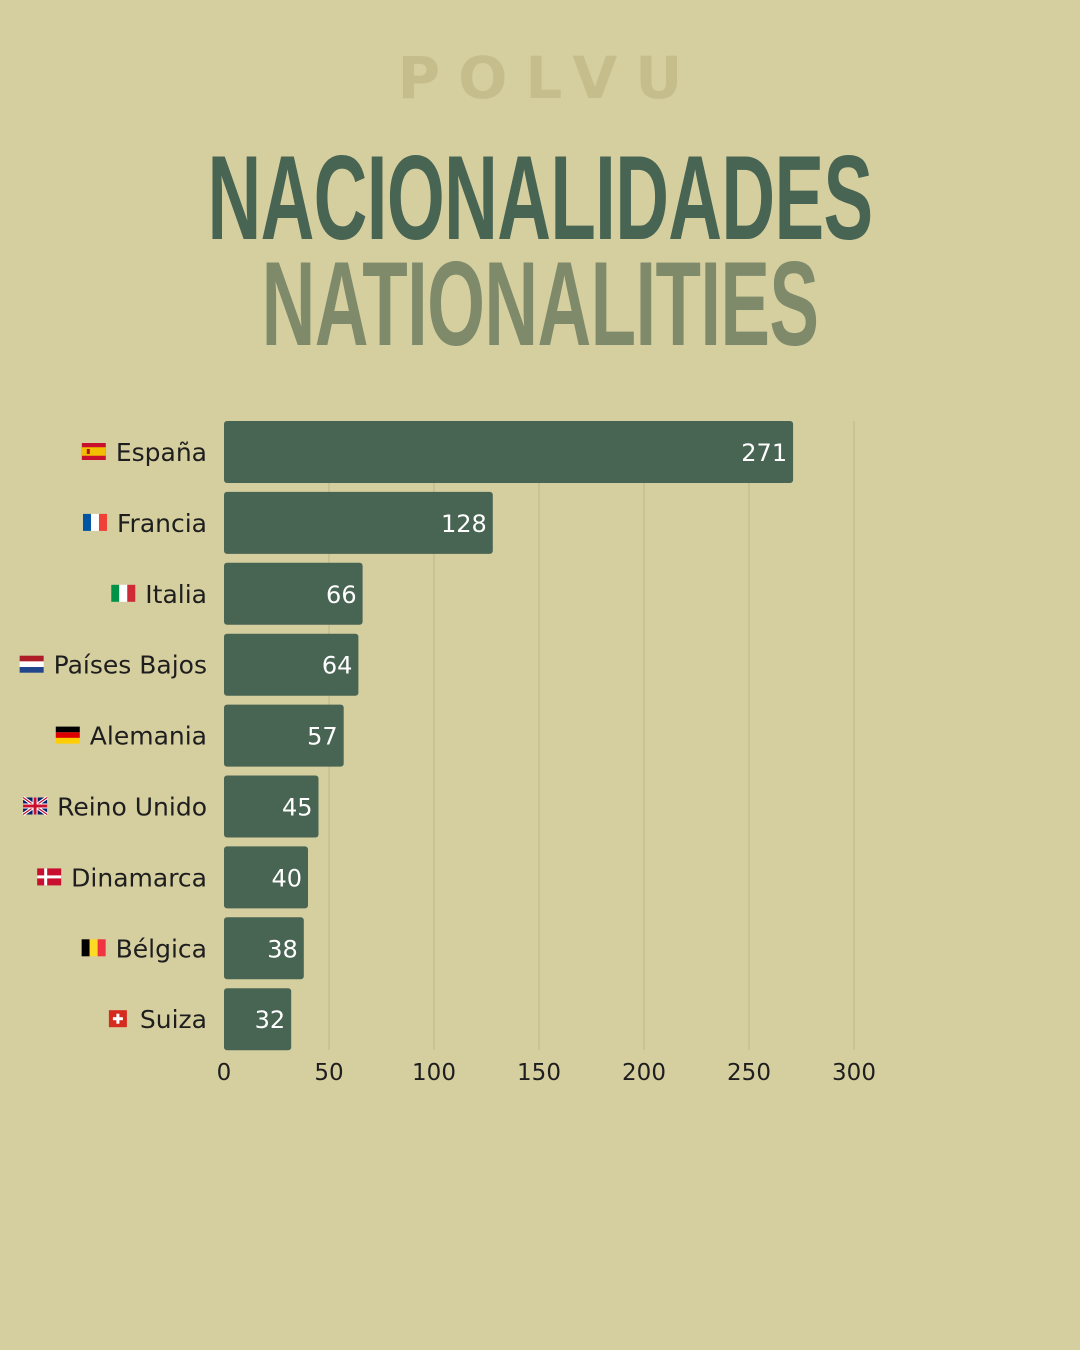 The width and height of the screenshot is (1080, 1350). What do you see at coordinates (139, 877) in the screenshot?
I see `category-label: Dinamarca` at bounding box center [139, 877].